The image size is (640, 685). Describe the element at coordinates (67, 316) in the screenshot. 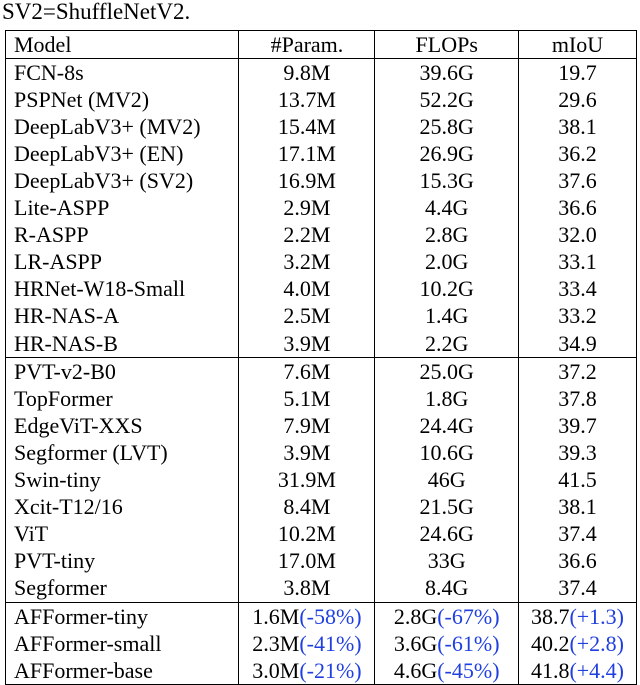

I see `model-value: HR-NAS-A` at that location.